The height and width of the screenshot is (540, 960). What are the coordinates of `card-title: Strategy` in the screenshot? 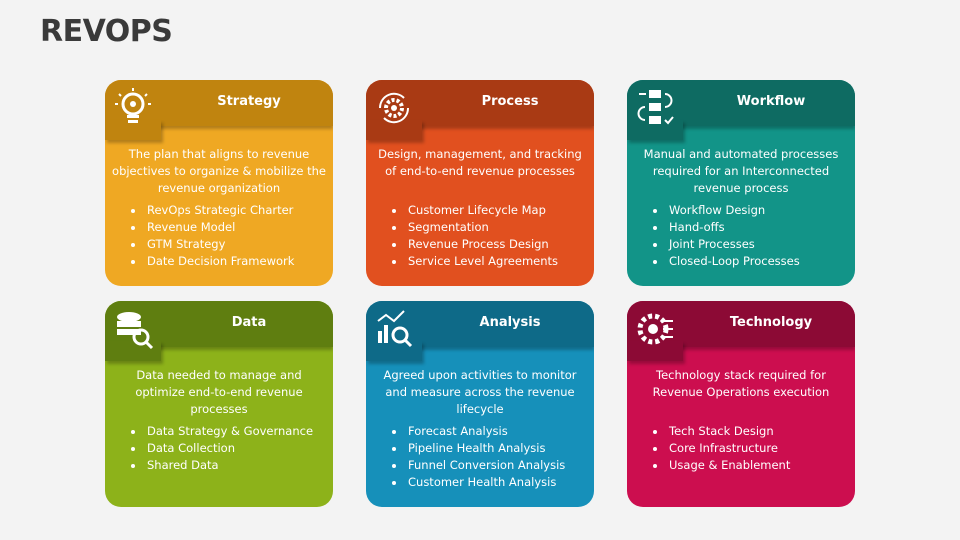 It's located at (249, 101).